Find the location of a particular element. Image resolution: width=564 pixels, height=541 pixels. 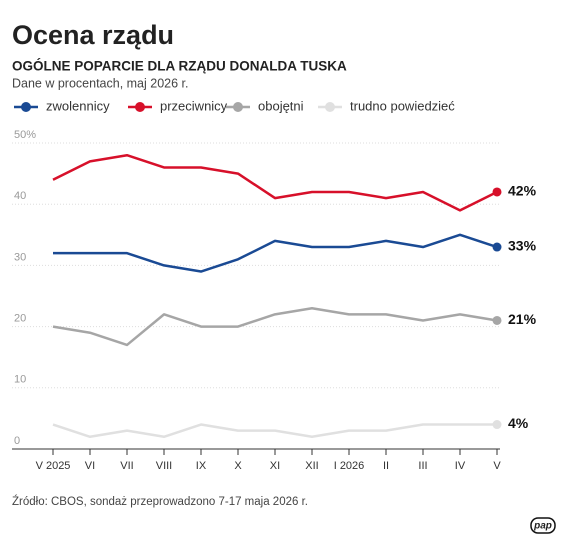

legend-label: zwolennicy is located at coordinates (78, 105).